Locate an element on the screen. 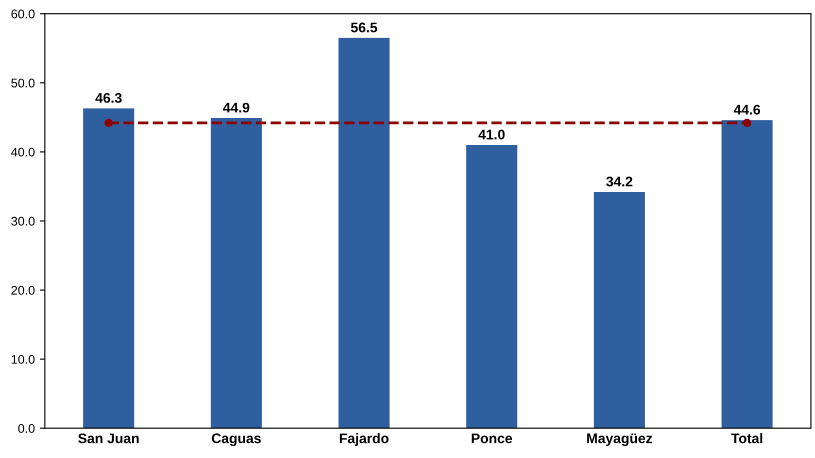 The width and height of the screenshot is (815, 458). y-tick-label: 60.0 is located at coordinates (23, 14).